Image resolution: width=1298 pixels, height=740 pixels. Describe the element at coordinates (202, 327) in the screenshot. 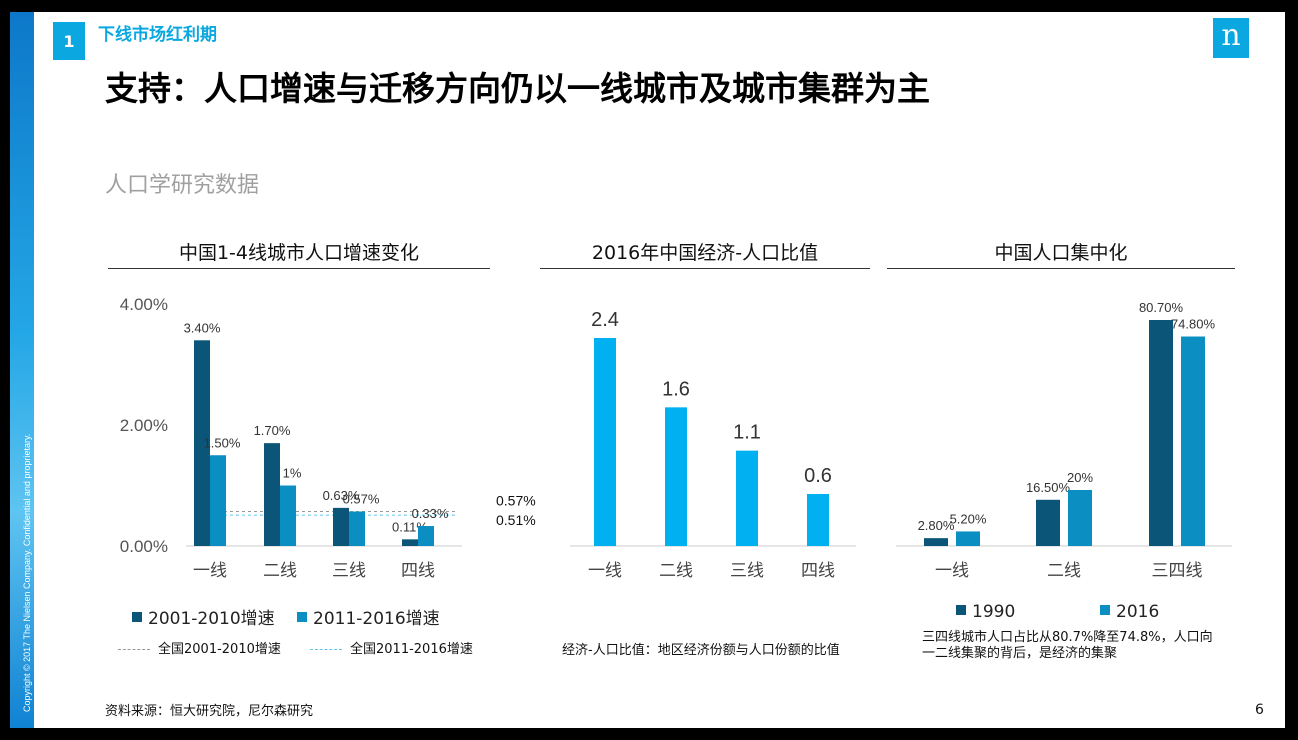

I see `data-label: 3.40%` at that location.